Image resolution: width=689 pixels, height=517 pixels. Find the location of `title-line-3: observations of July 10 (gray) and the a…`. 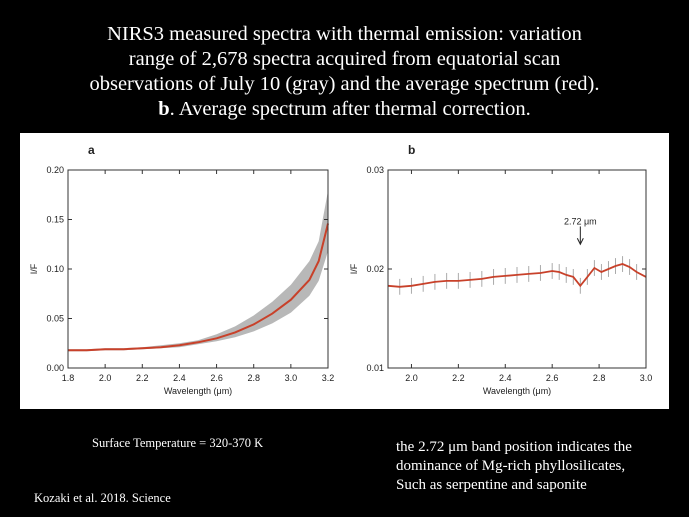

title-line-3: observations of July 10 (gray) and the a… is located at coordinates (344, 84).